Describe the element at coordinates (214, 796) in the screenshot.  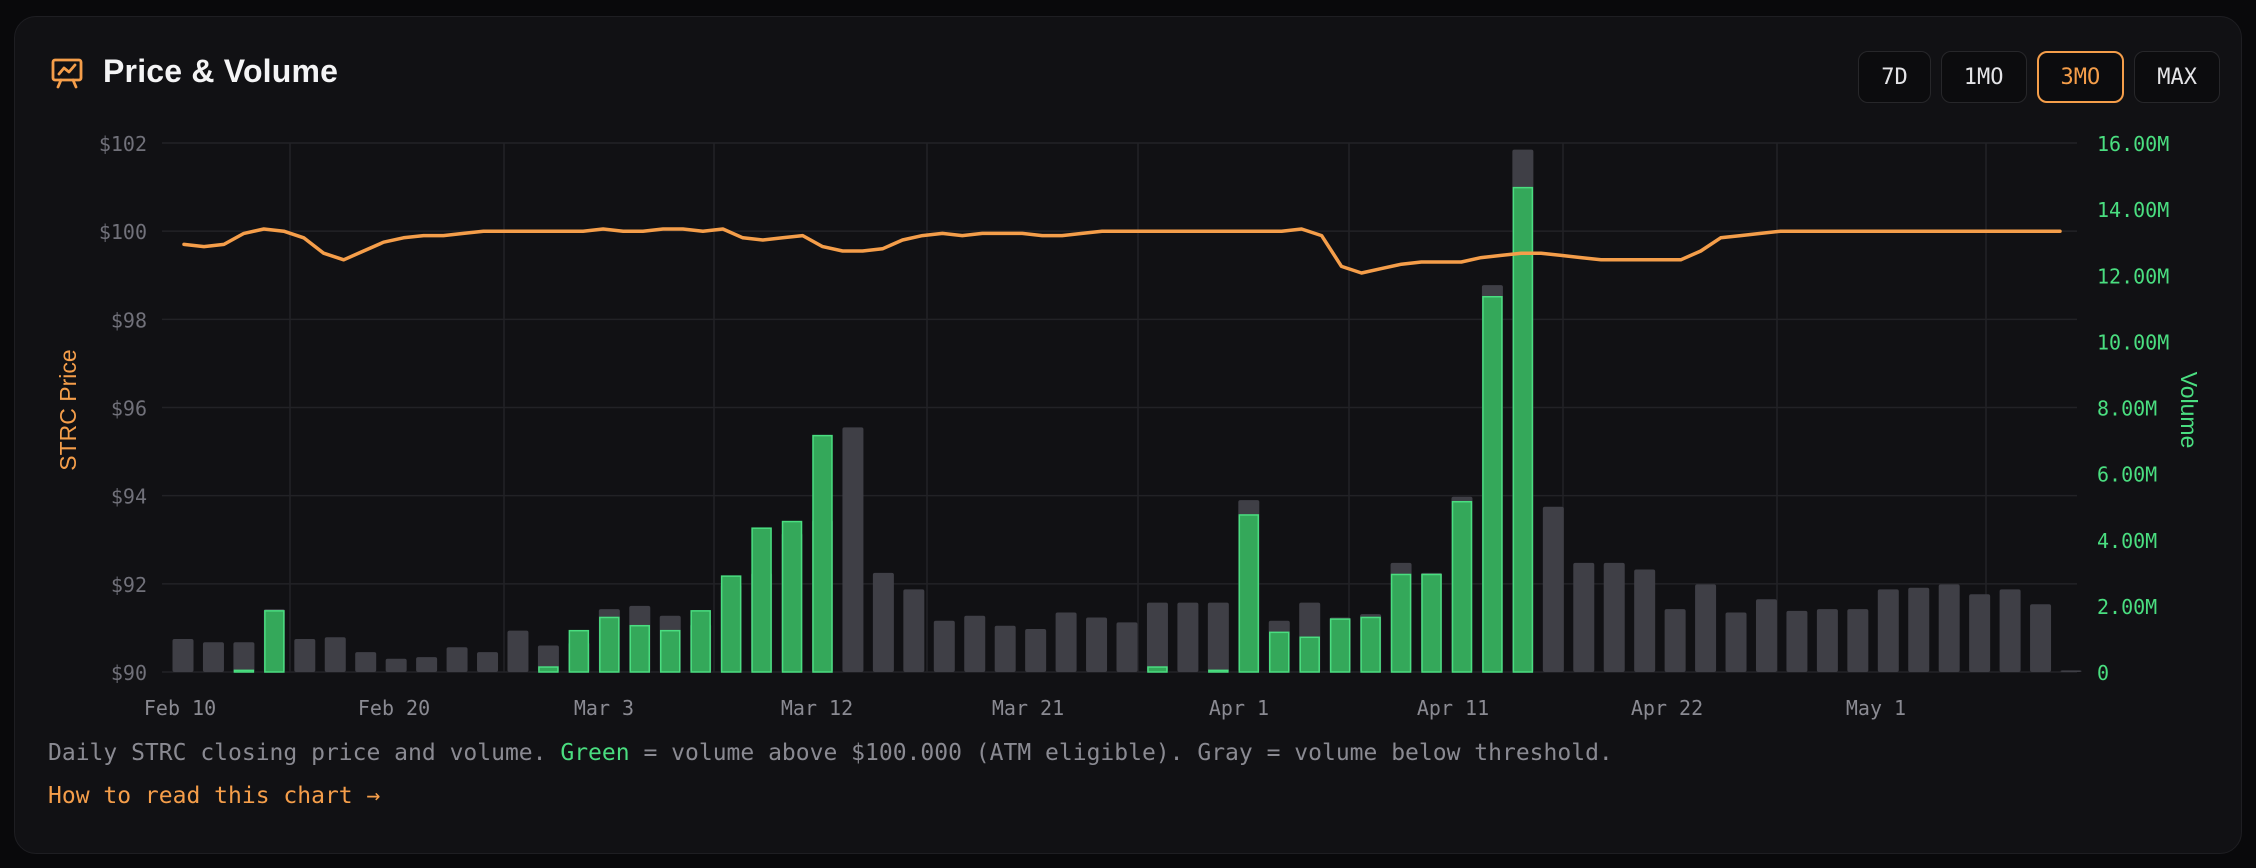
I see `how-to-read-link: How to read this chart →` at that location.